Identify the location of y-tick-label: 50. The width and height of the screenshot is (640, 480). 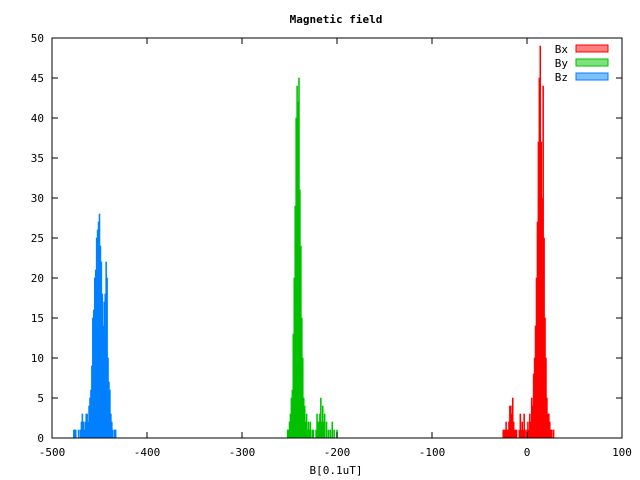
(37, 38).